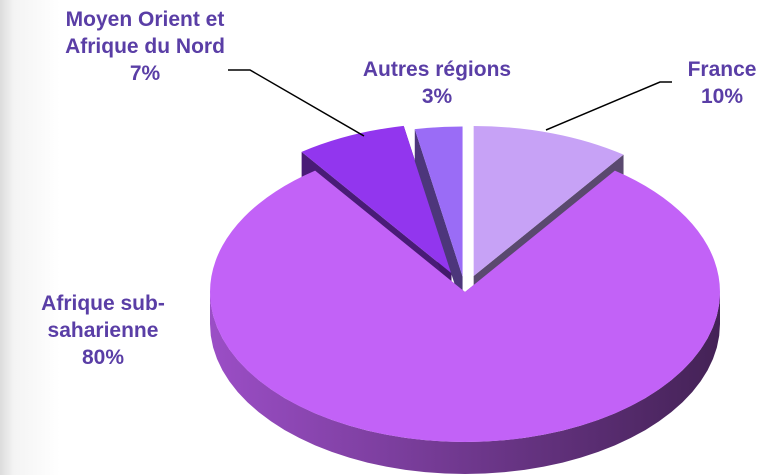 This screenshot has height=475, width=782. I want to click on category-name: France, so click(722, 69).